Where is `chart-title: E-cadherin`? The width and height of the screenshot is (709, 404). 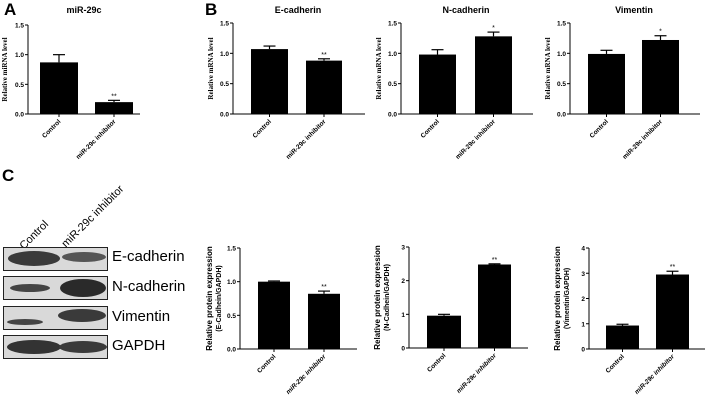 chart-title: E-cadherin is located at coordinates (298, 10).